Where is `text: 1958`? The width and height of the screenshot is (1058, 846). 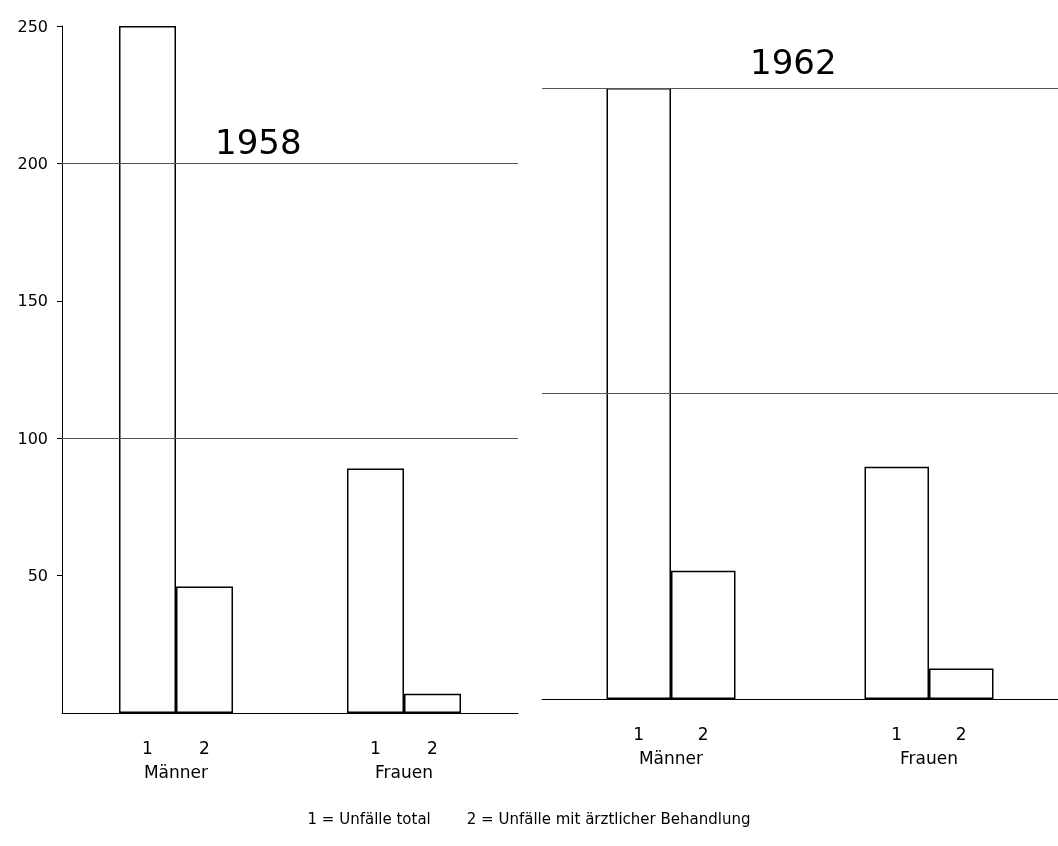
text: 1958 is located at coordinates (258, 142).